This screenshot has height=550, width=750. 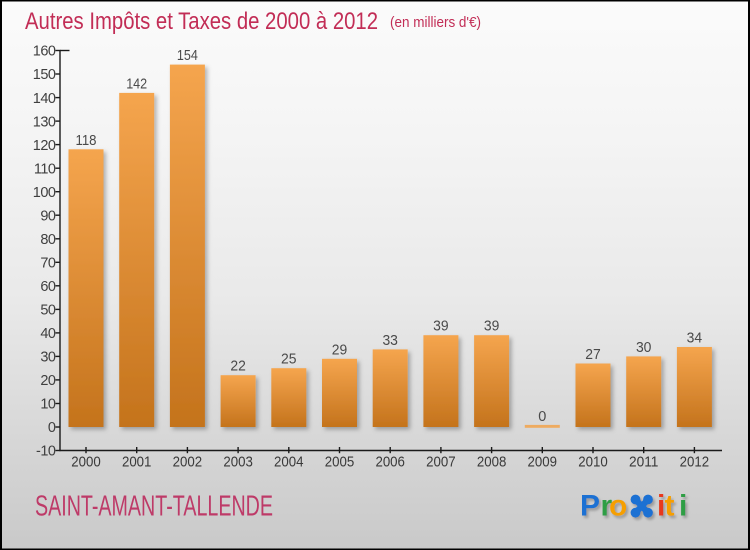 I want to click on svg-text: 2006, so click(x=390, y=462).